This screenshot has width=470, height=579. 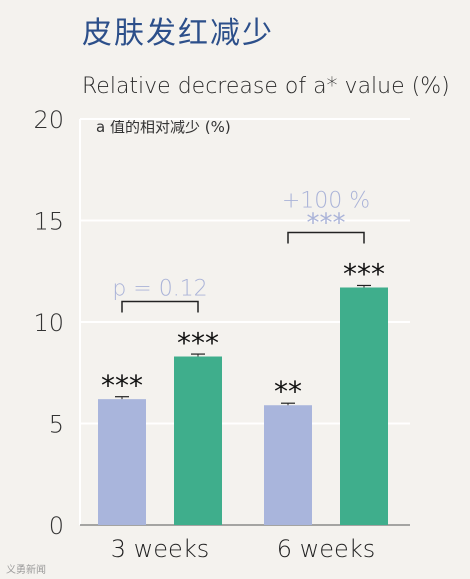 I want to click on watermark: 义勇新闻, so click(x=26, y=570).